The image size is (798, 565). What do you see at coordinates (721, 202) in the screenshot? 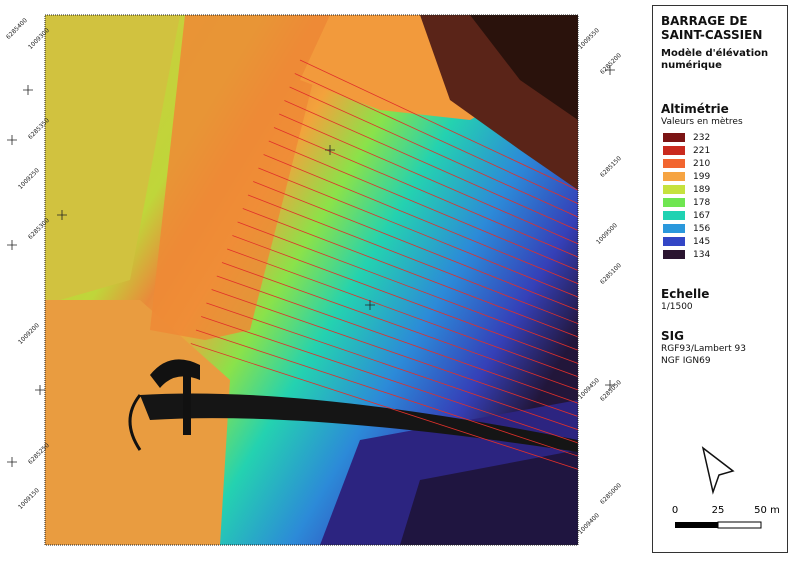
I see `legend-entry: 178` at bounding box center [721, 202].